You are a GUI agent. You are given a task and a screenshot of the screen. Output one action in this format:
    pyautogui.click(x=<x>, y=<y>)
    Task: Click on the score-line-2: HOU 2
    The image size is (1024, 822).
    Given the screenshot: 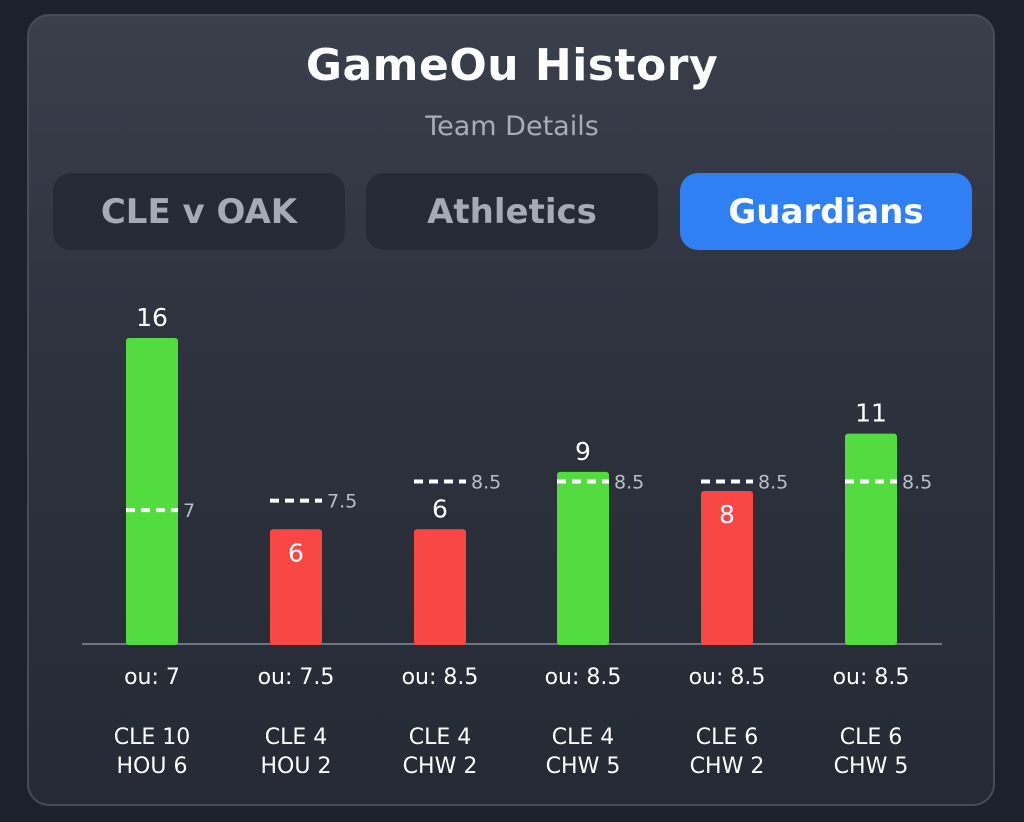 What is the action you would take?
    pyautogui.click(x=296, y=766)
    